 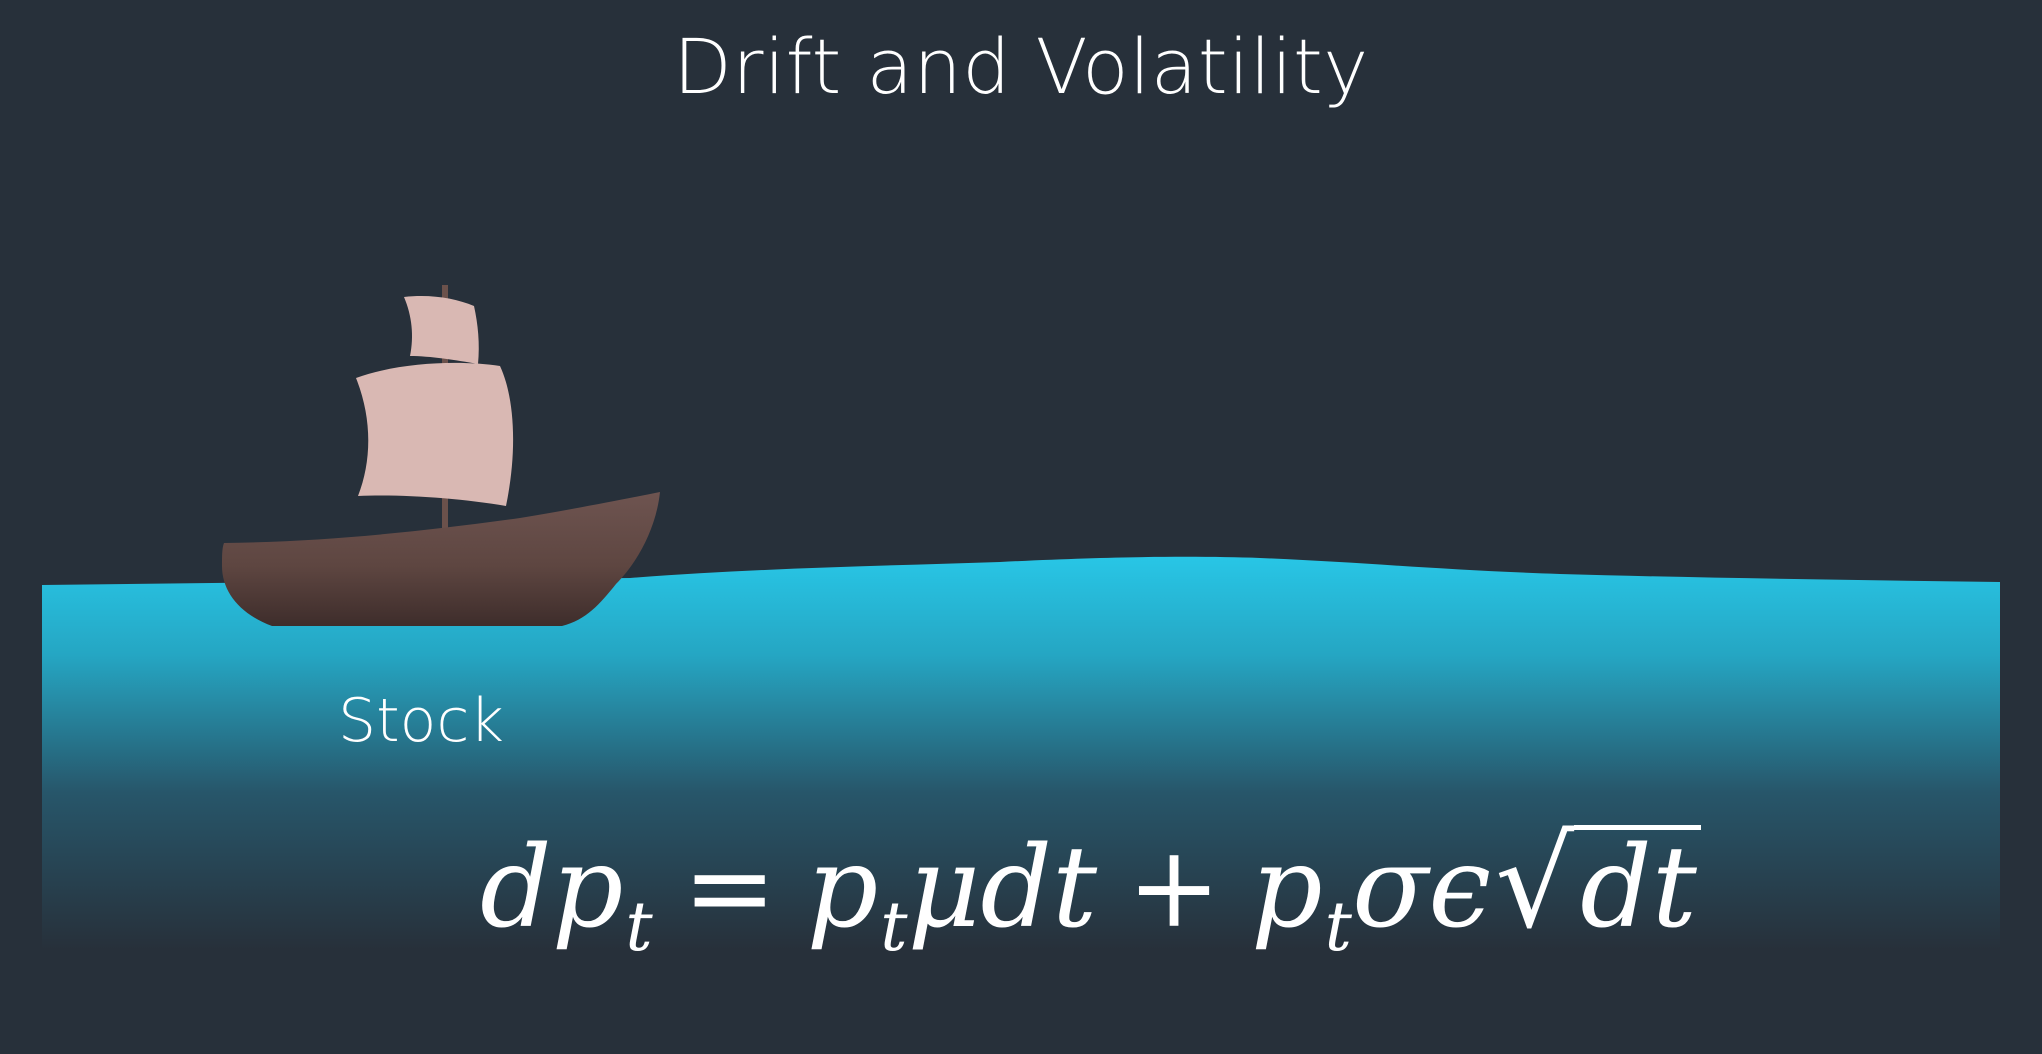 What do you see at coordinates (1637, 886) in the screenshot?
I see `sqrt-argument: dt` at bounding box center [1637, 886].